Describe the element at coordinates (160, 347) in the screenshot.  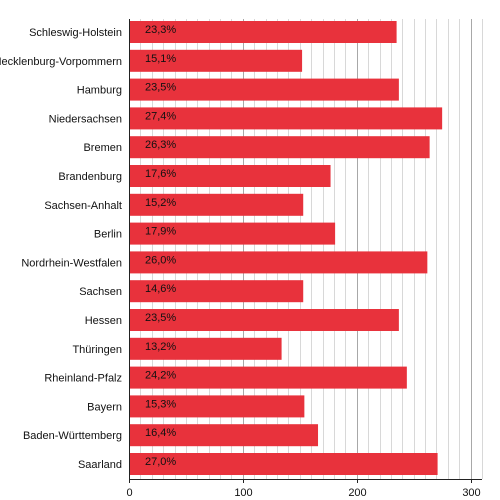
I see `data-label: 13,2%` at that location.